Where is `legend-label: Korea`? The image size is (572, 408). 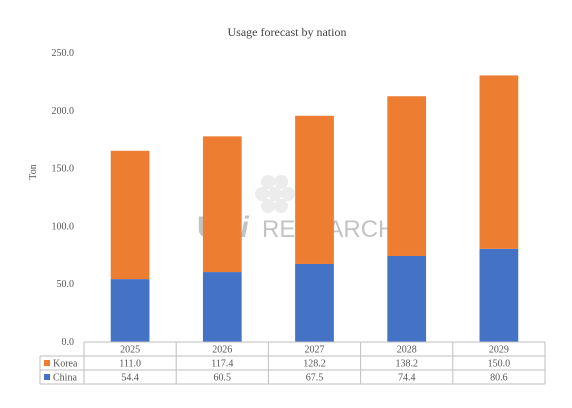
legend-label: Korea is located at coordinates (65, 364).